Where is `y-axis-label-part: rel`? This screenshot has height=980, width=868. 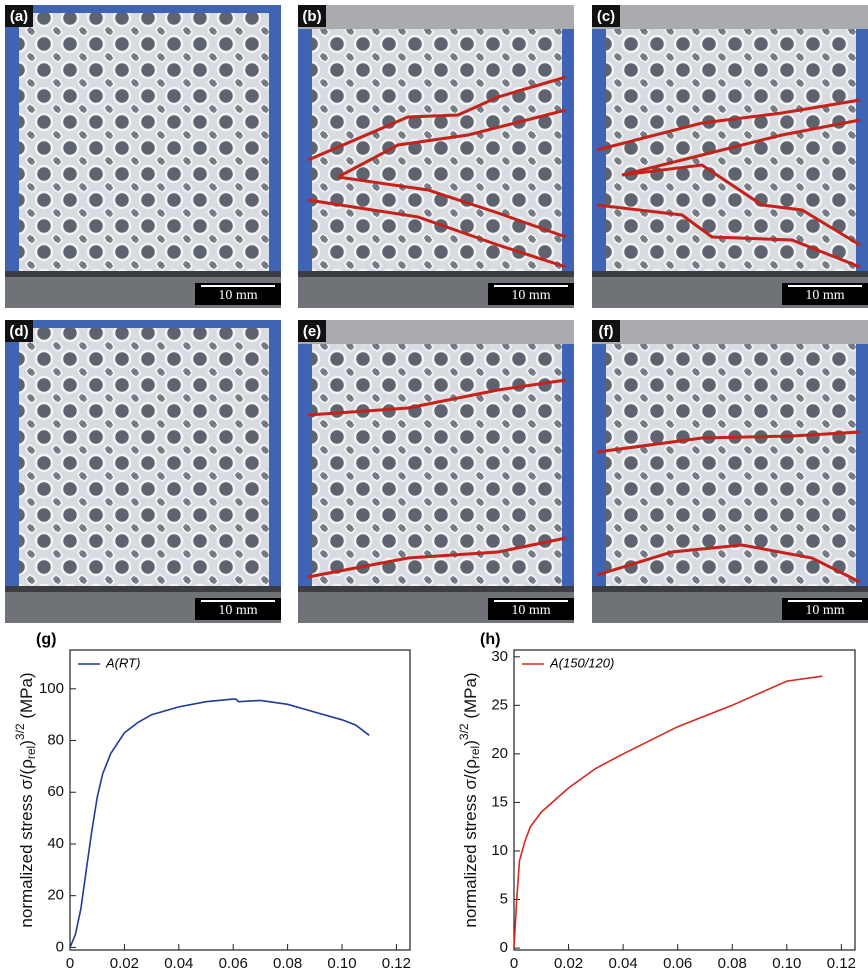
y-axis-label-part: rel is located at coordinates (475, 752).